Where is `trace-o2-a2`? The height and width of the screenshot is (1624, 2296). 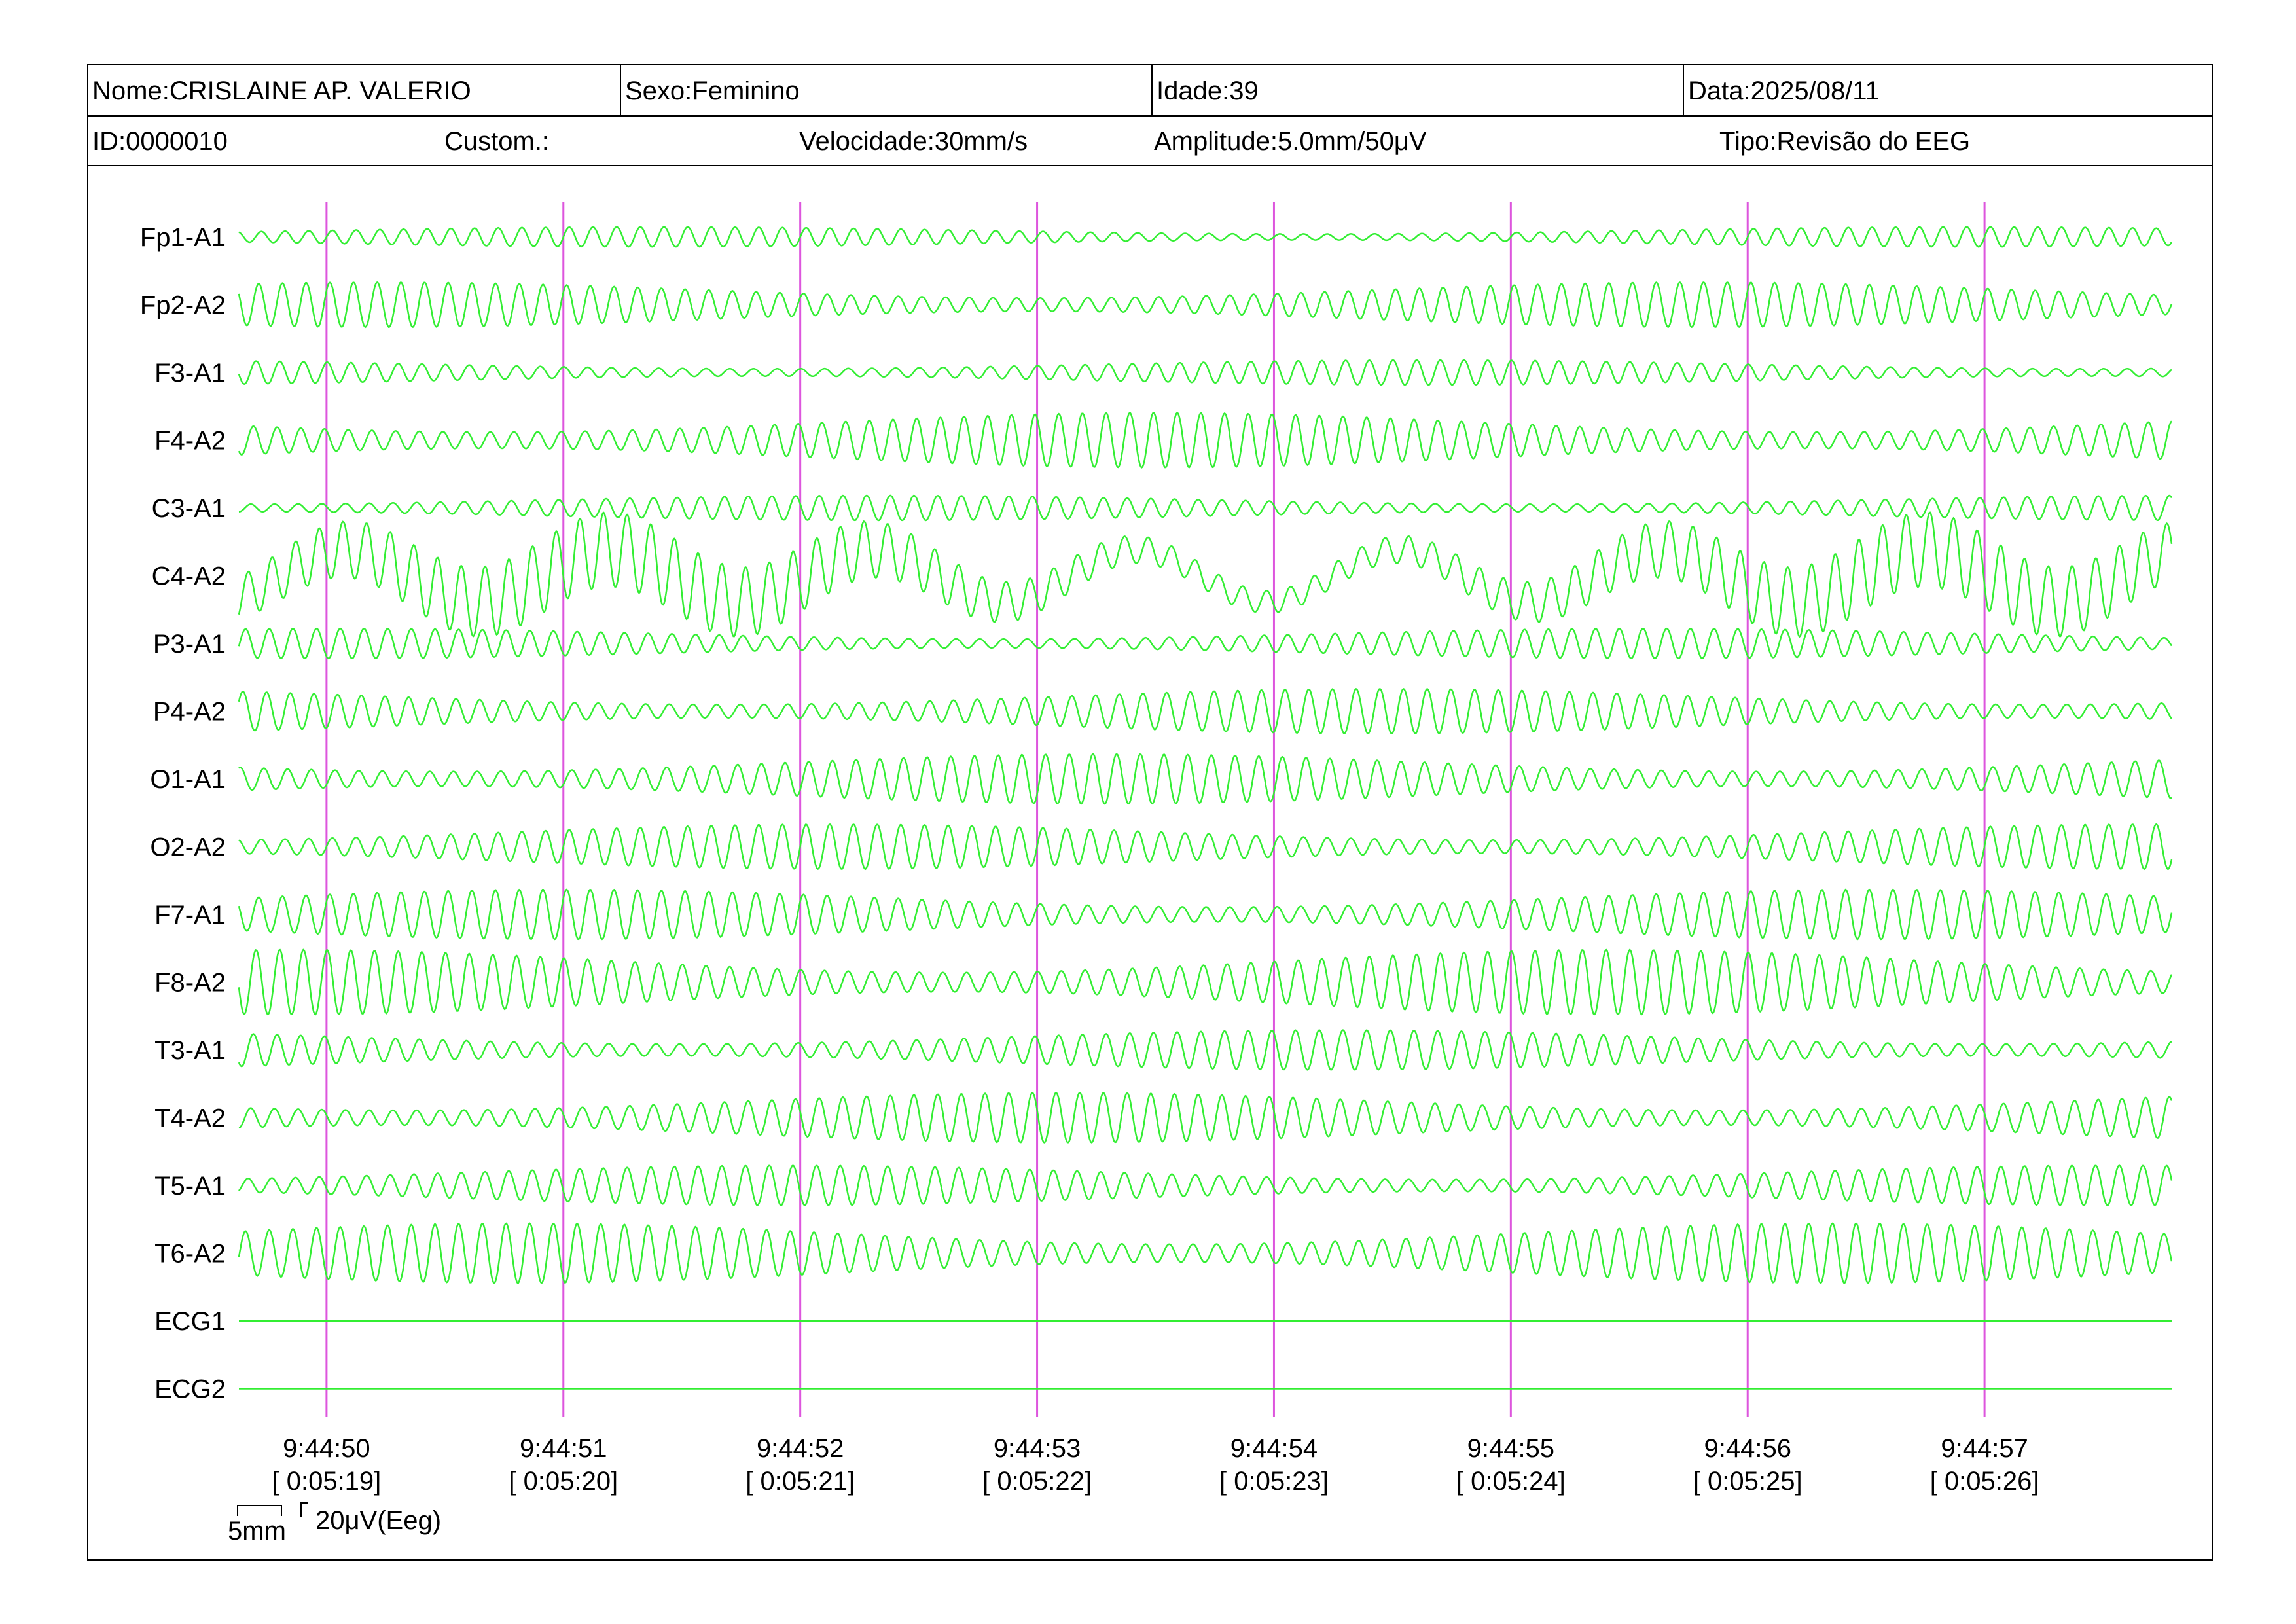 trace-o2-a2 is located at coordinates (1205, 847).